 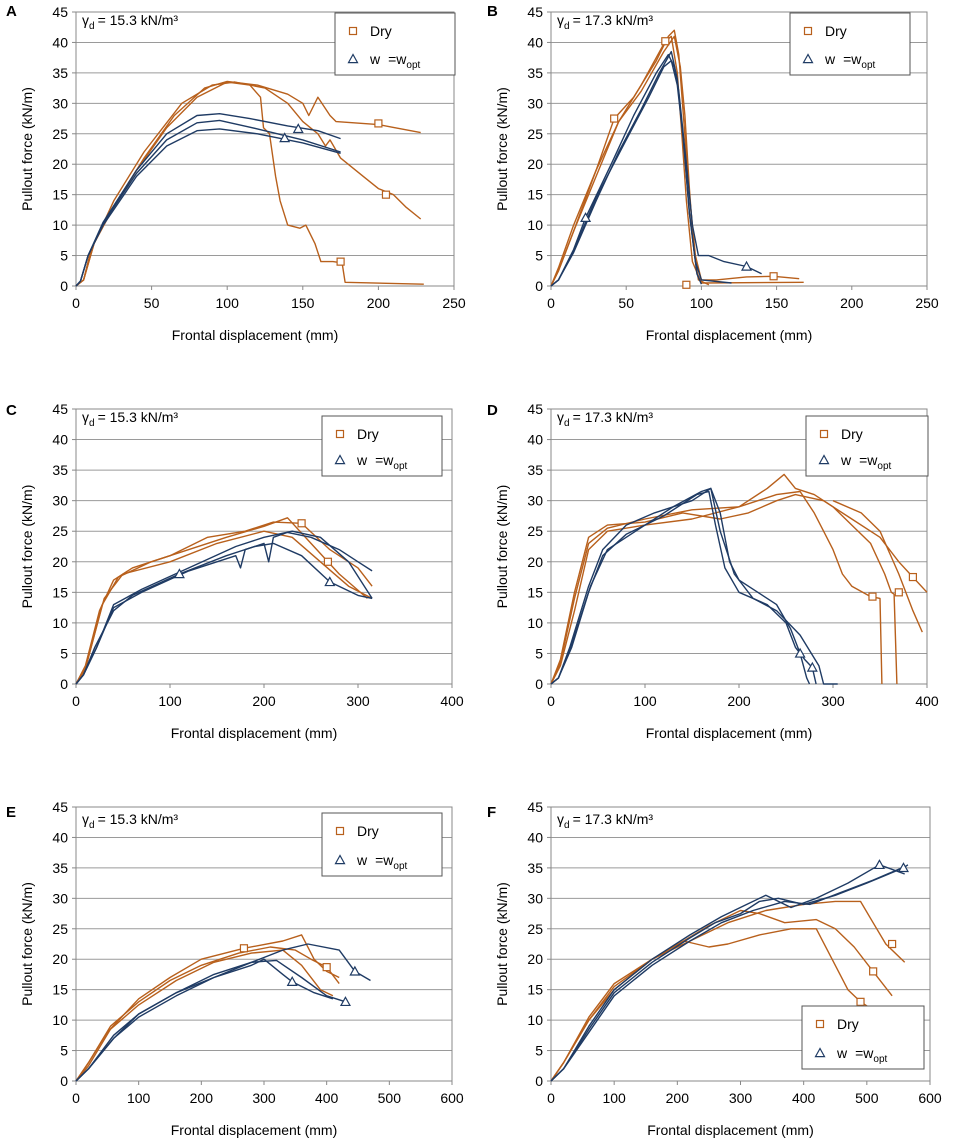 What do you see at coordinates (502, 149) in the screenshot?
I see `y-axis-title: Pullout force (kN/m)` at bounding box center [502, 149].